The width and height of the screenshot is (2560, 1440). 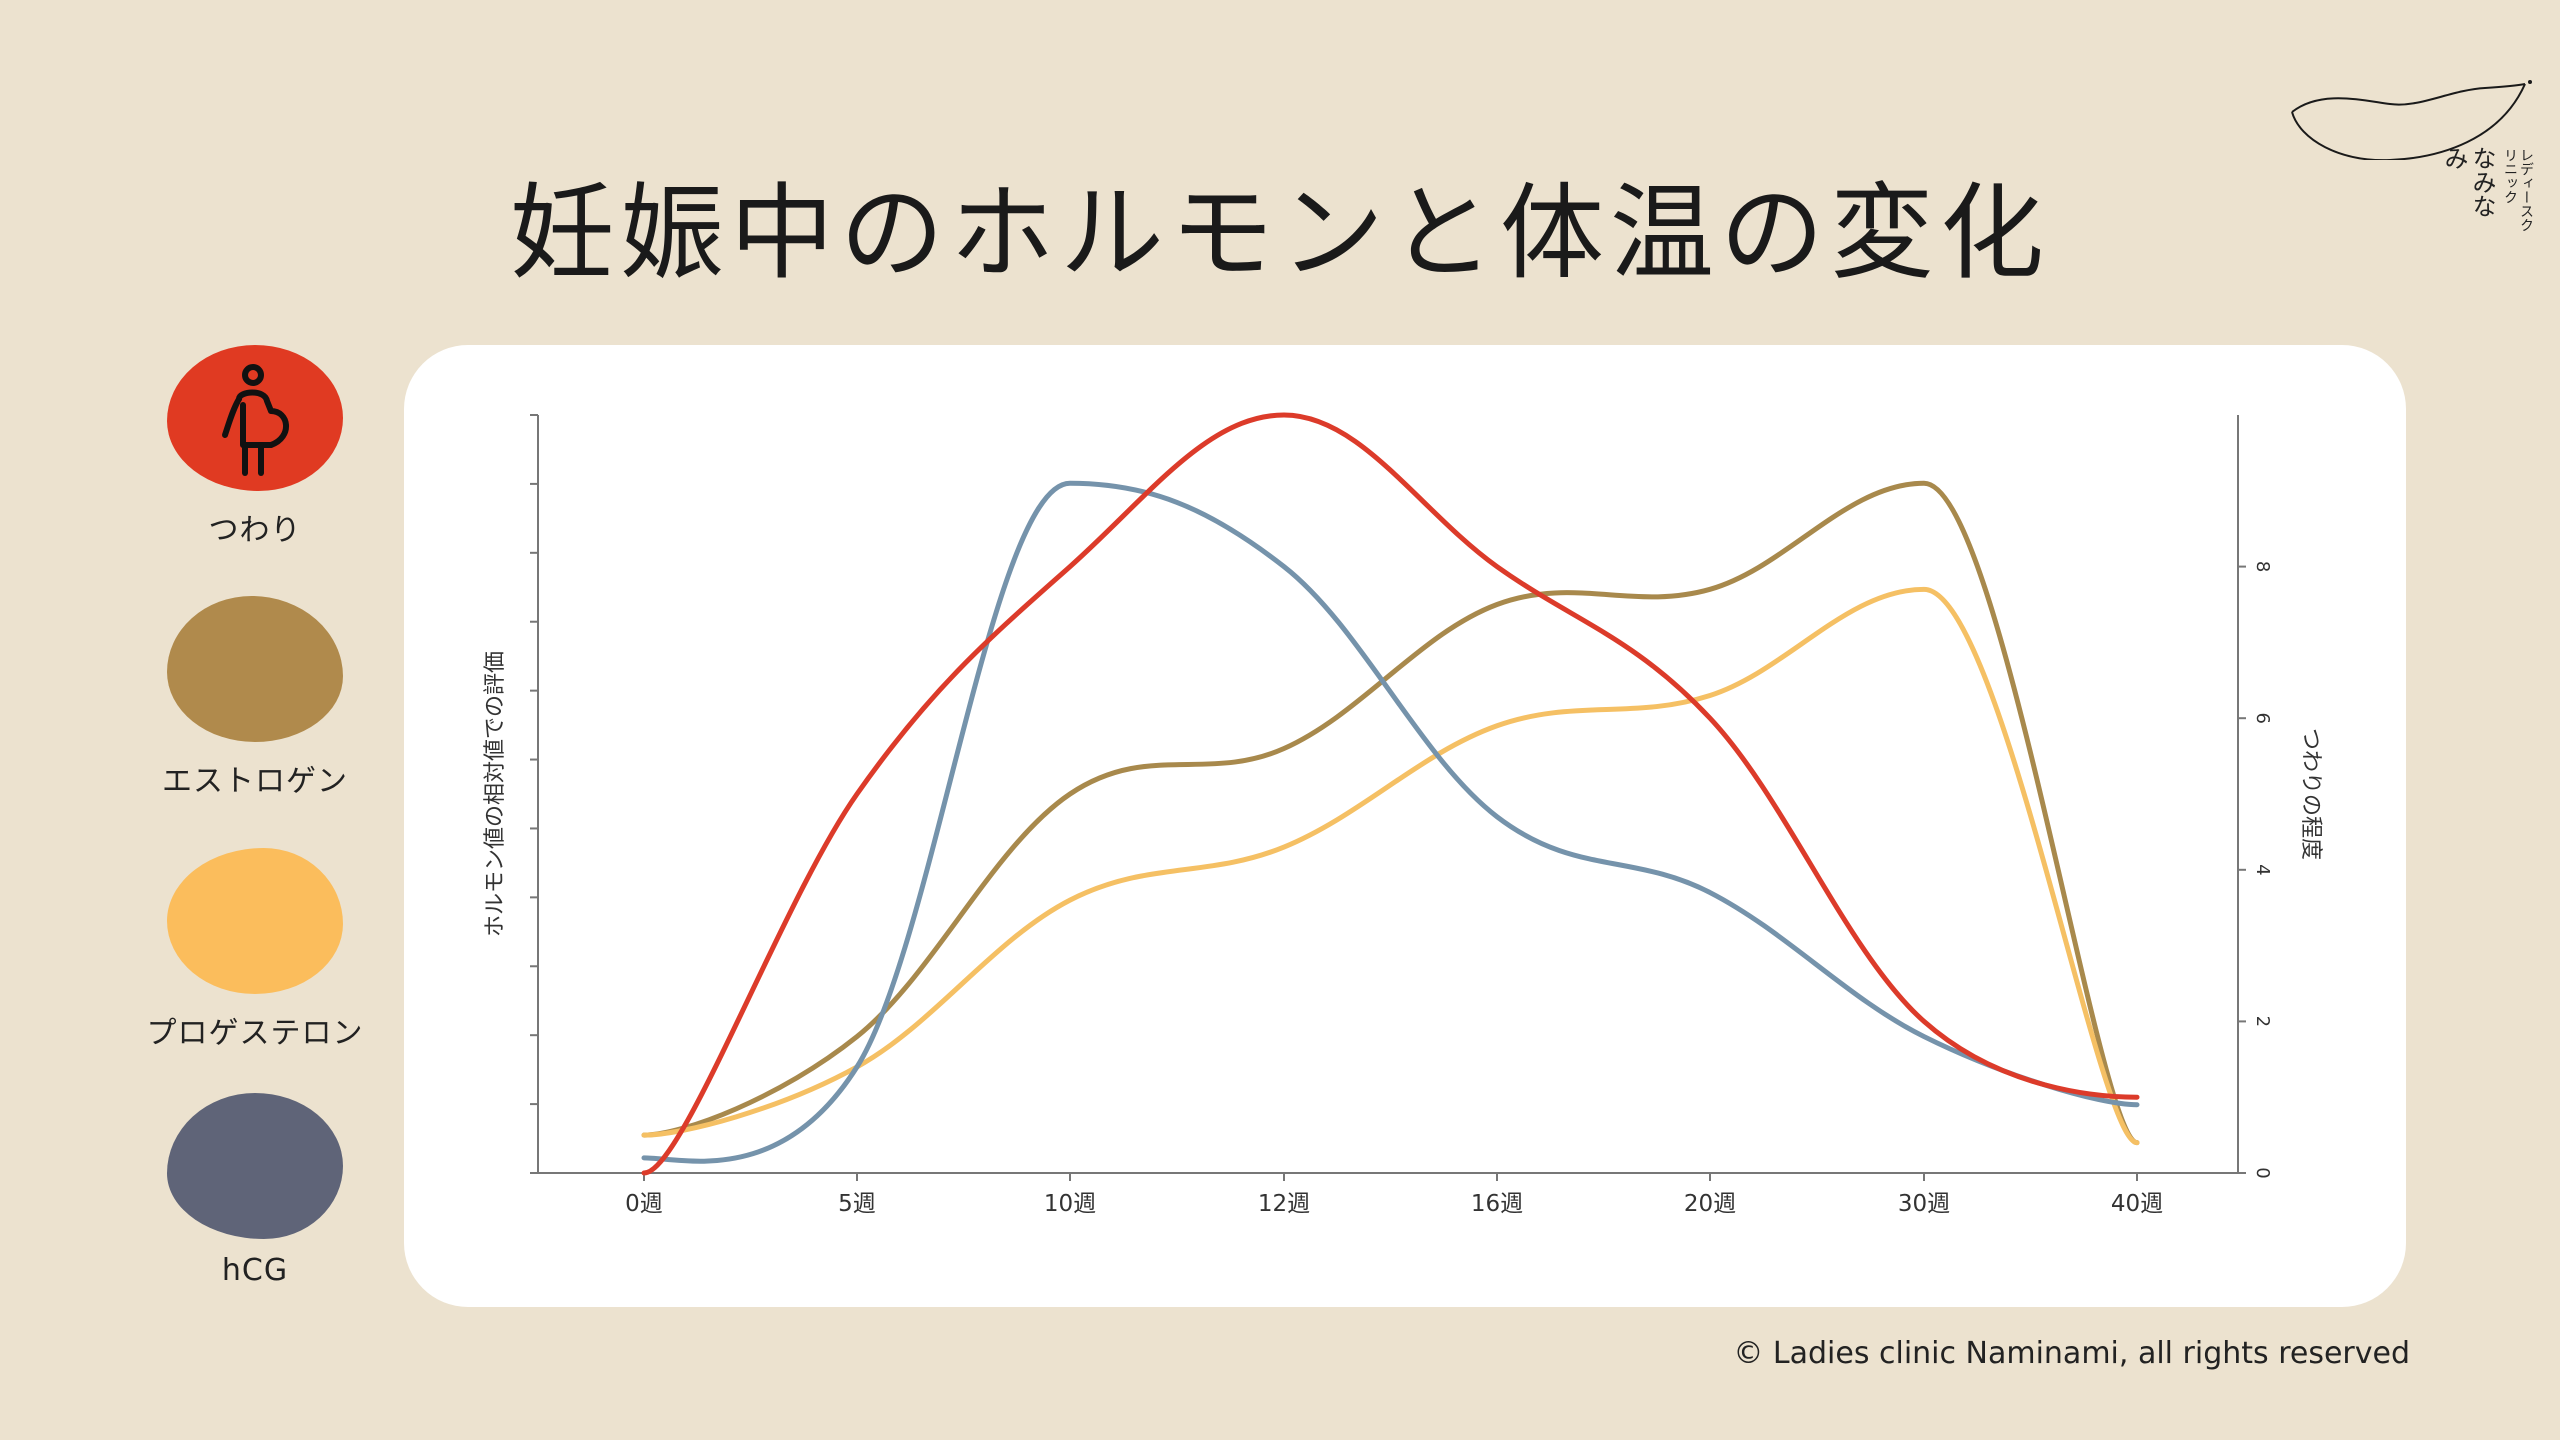 What do you see at coordinates (255, 781) in the screenshot?
I see `legend-label: エストロゲン` at bounding box center [255, 781].